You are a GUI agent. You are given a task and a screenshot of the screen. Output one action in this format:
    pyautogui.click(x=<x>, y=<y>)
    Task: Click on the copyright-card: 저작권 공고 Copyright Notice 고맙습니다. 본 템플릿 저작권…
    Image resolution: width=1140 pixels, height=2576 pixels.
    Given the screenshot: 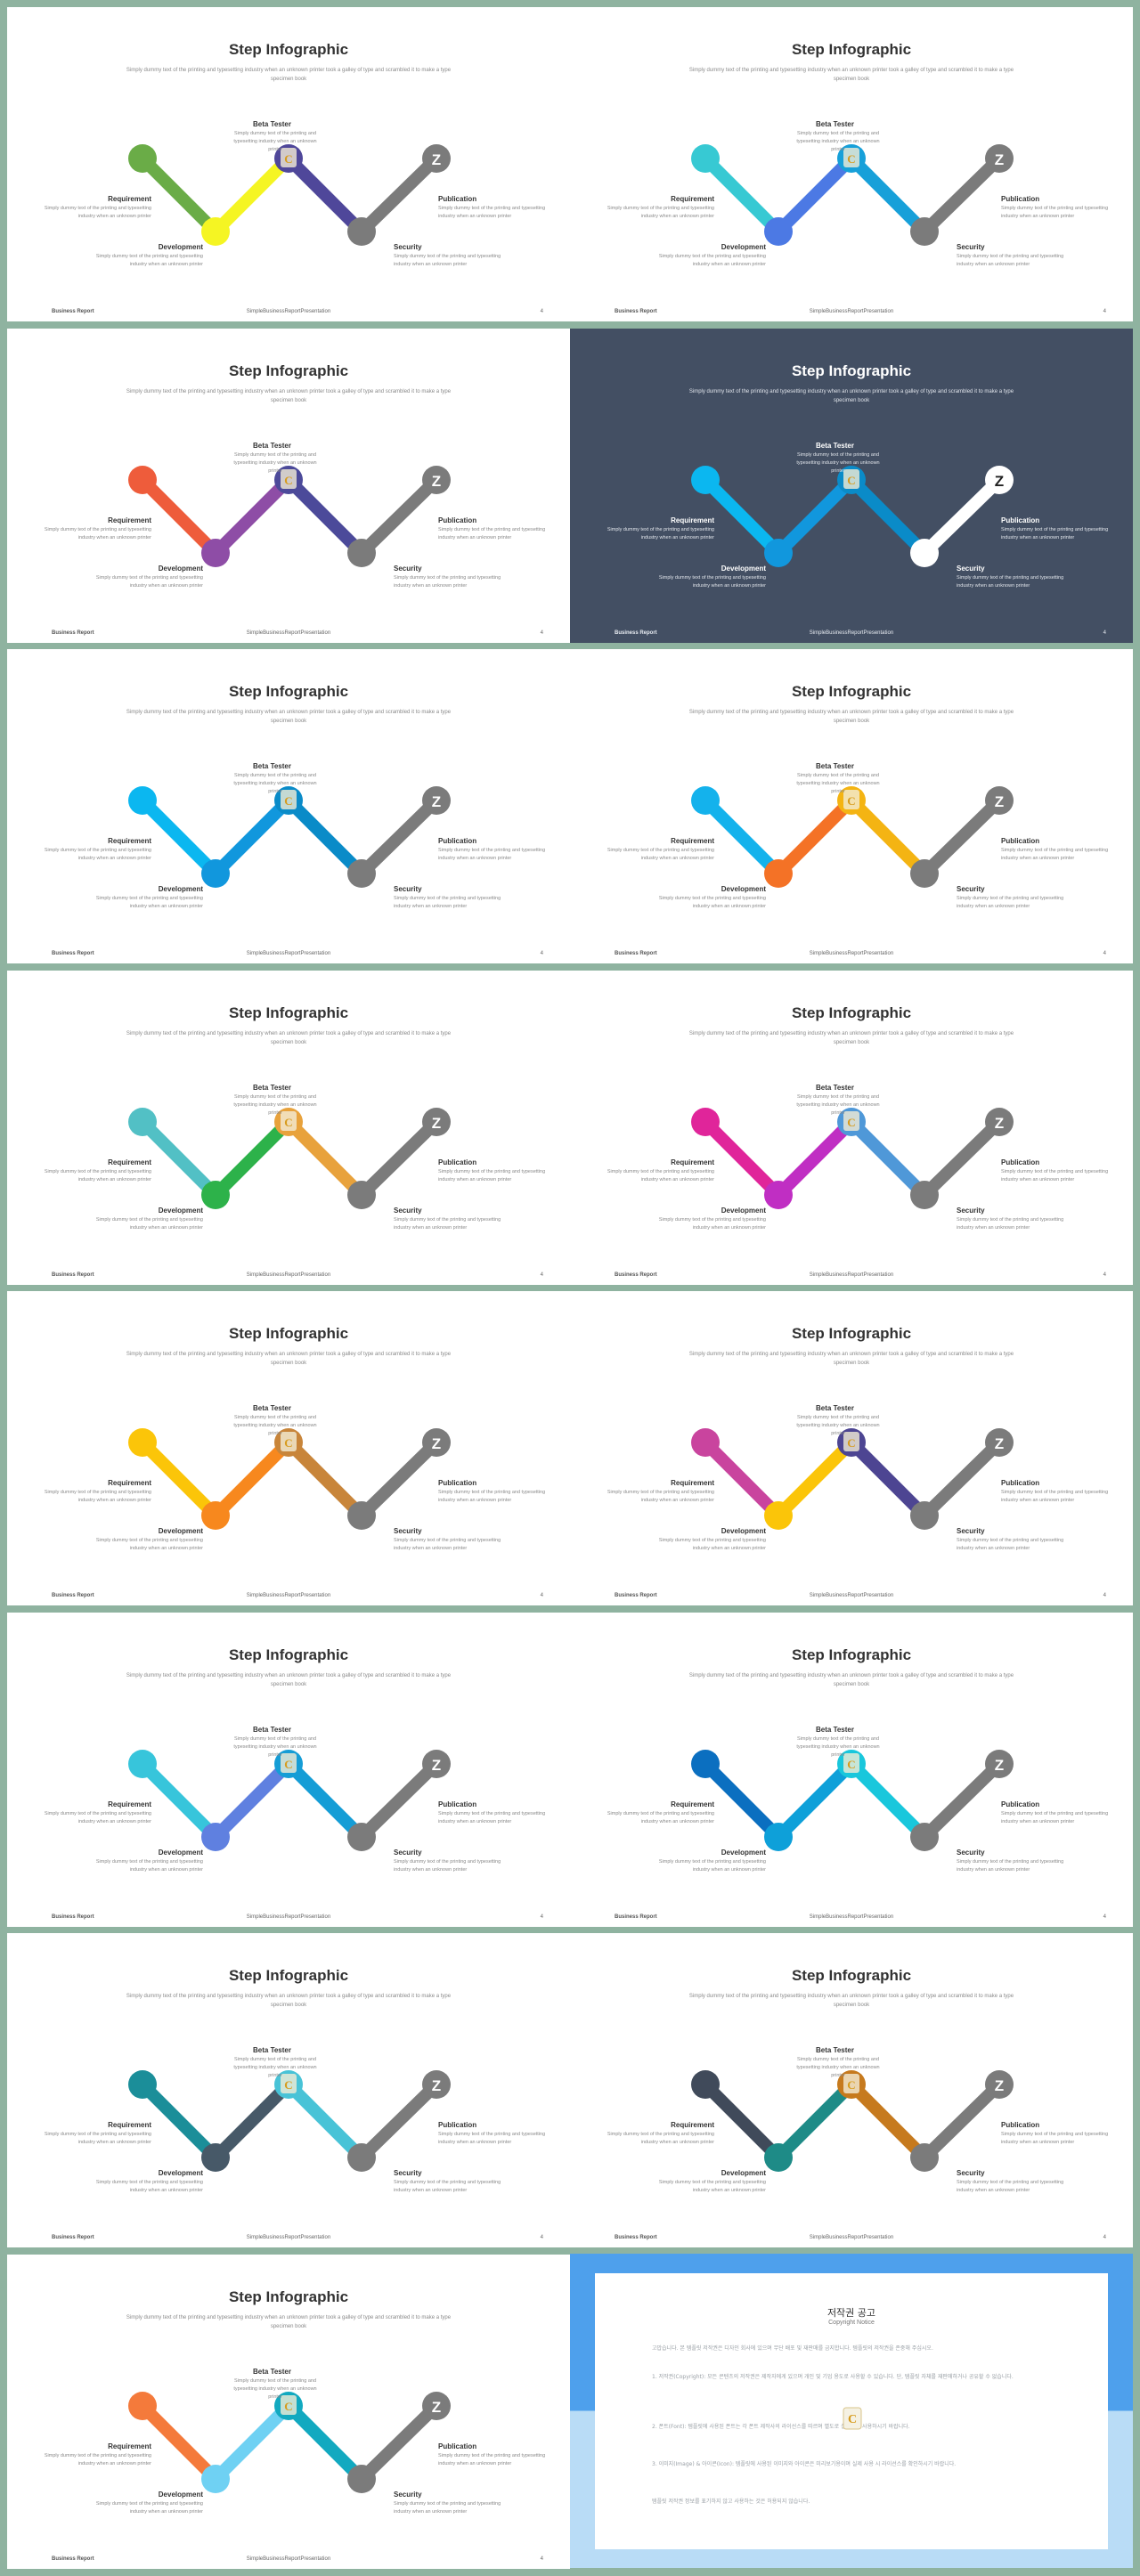 What is the action you would take?
    pyautogui.click(x=851, y=2411)
    